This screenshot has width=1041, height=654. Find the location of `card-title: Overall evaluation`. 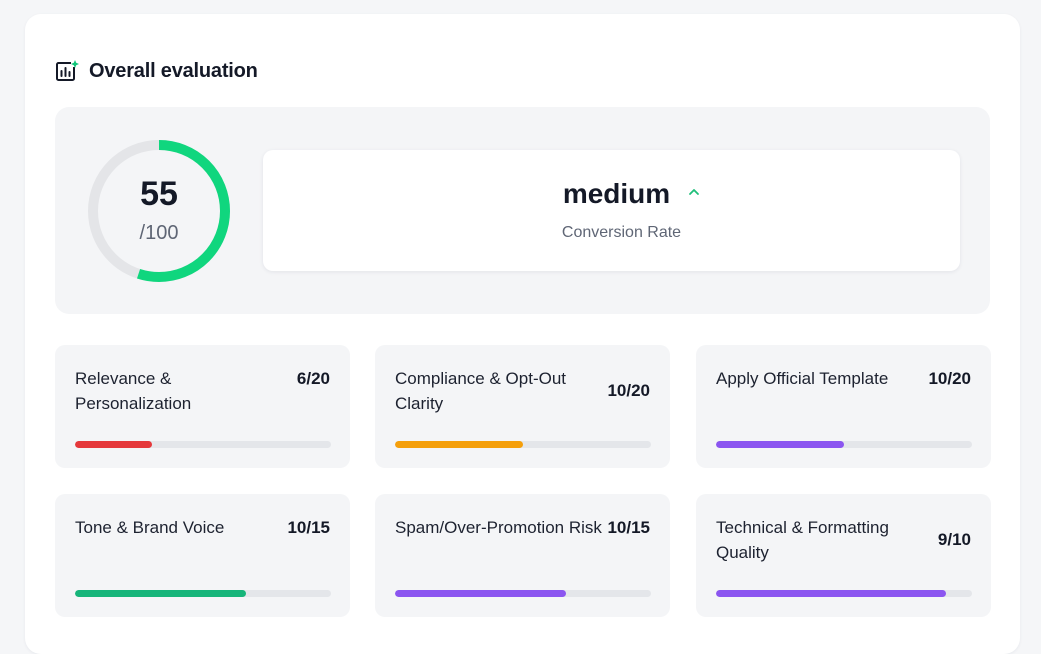

card-title: Overall evaluation is located at coordinates (173, 70).